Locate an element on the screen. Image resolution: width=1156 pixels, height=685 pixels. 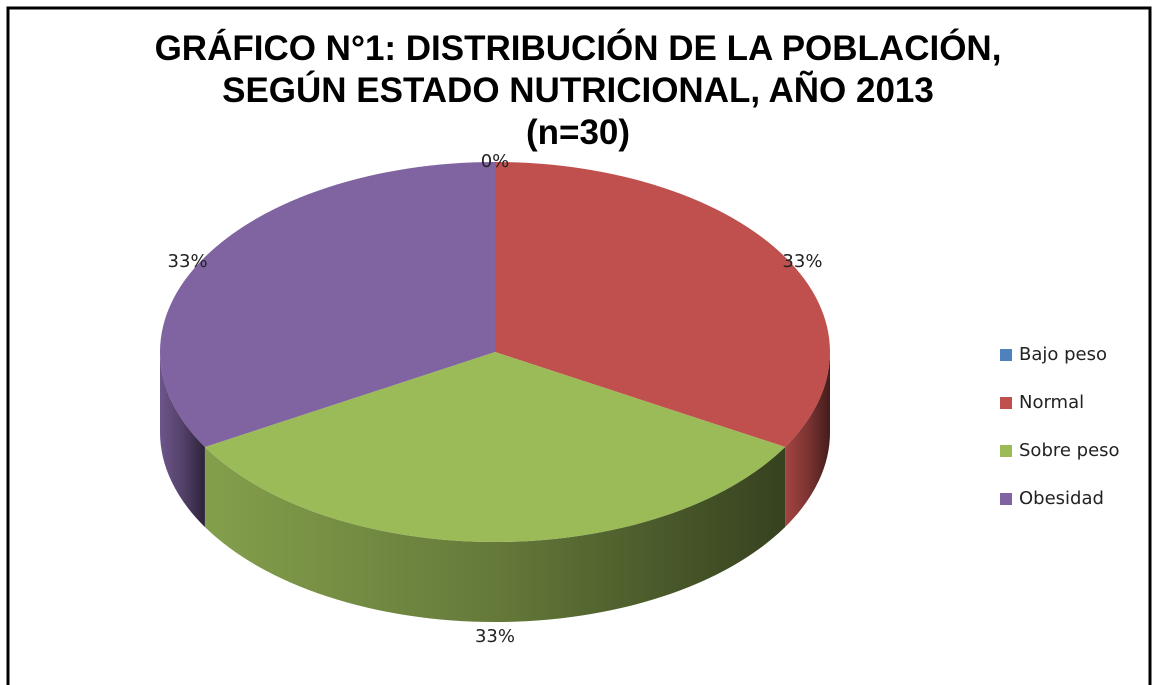
legend-label: Sobre peso is located at coordinates (1069, 450).